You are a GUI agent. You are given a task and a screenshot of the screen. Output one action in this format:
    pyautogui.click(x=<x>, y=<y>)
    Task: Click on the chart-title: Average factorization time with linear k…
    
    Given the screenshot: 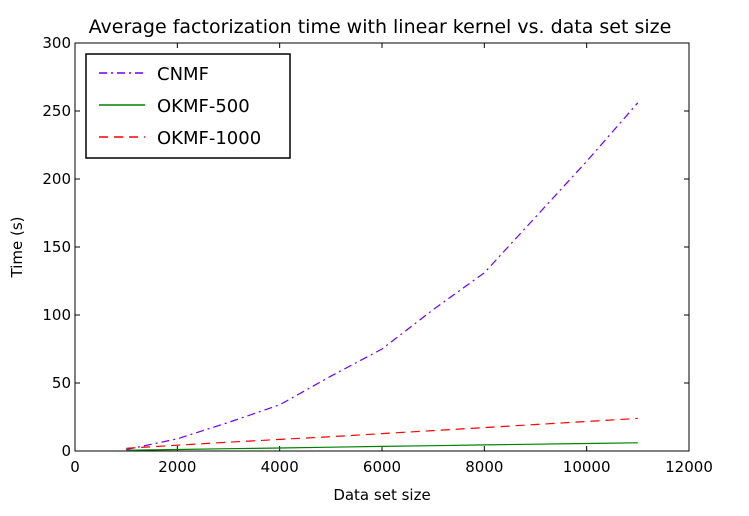 What is the action you would take?
    pyautogui.click(x=380, y=27)
    